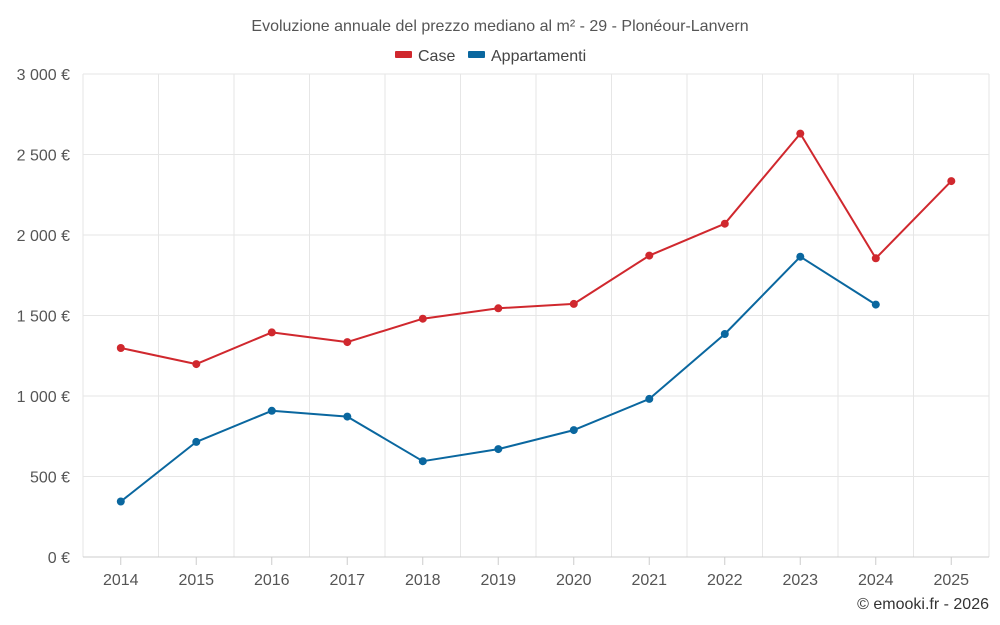  Describe the element at coordinates (423, 580) in the screenshot. I see `x-tick-label: 2018` at that location.